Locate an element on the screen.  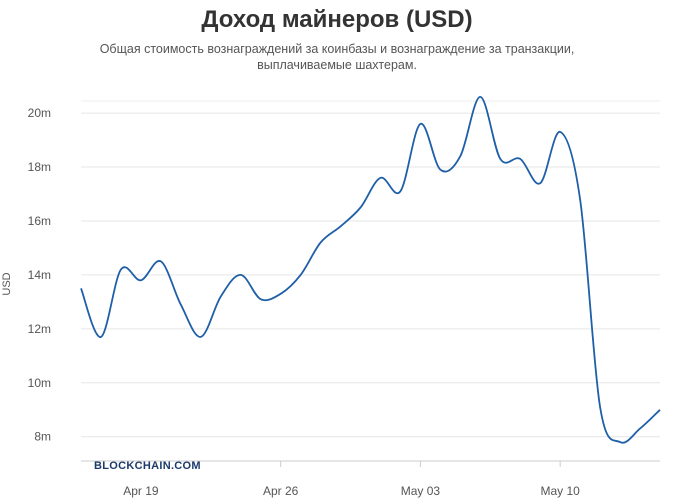
y-tick-label: 8m is located at coordinates (42, 437).